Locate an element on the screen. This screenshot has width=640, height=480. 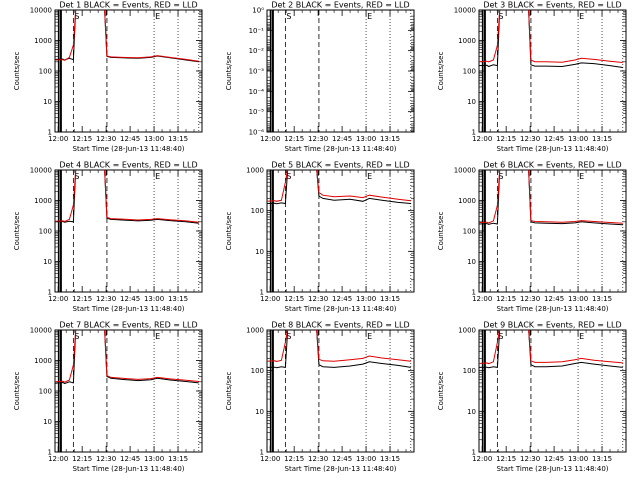
panel-title: Det 1 BLACK = Events, RED = LLD is located at coordinates (128, 5).